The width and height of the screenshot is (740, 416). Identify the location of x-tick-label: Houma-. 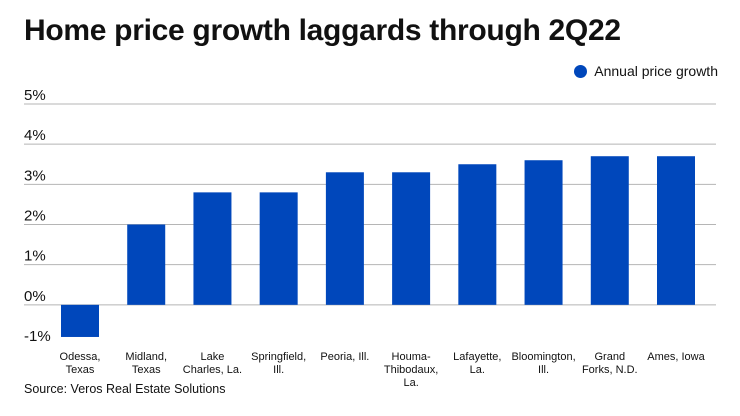
(411, 357).